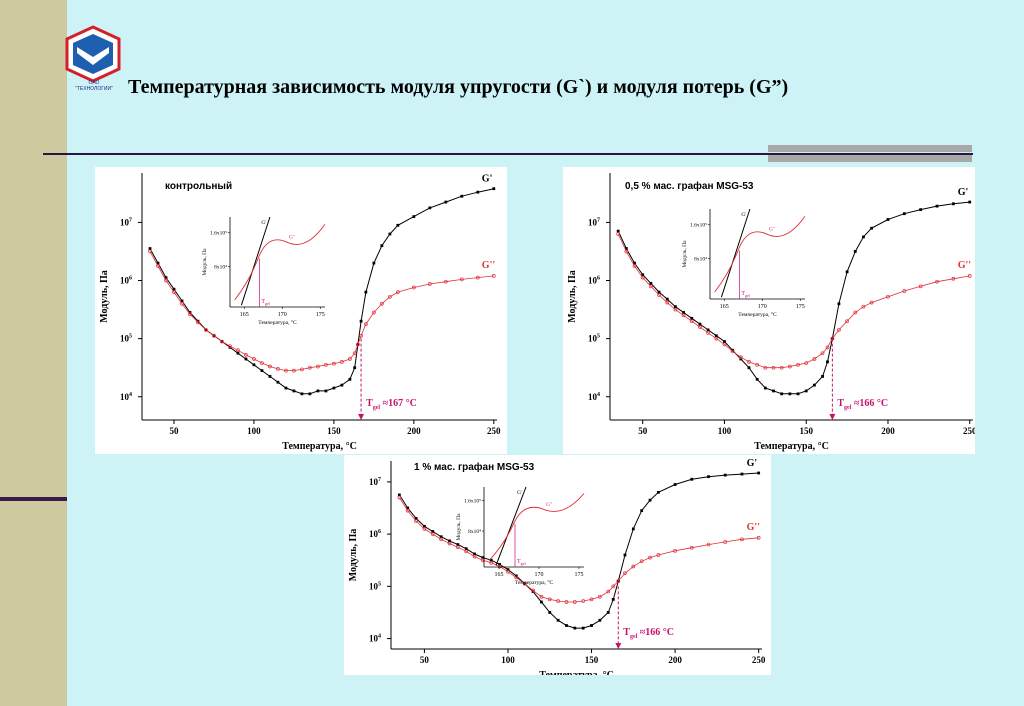 The width and height of the screenshot is (1024, 706). What do you see at coordinates (519, 493) in the screenshot?
I see `inset-g1-label: G'` at bounding box center [519, 493].